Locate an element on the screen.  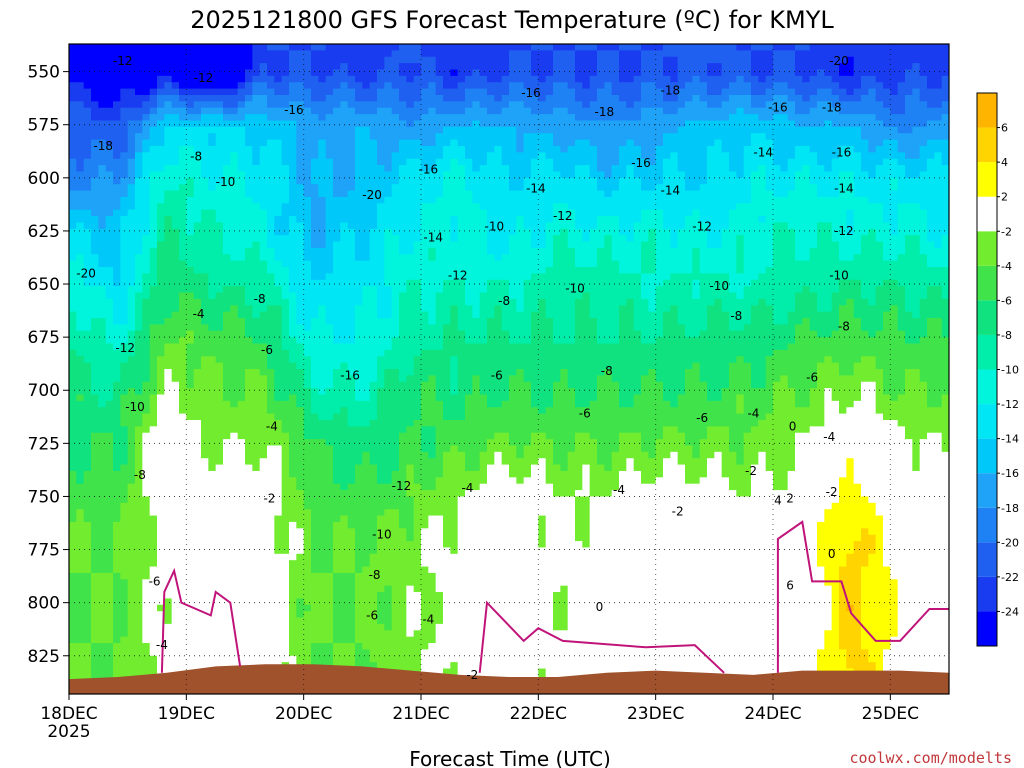
contour-label: -20 is located at coordinates (372, 195).